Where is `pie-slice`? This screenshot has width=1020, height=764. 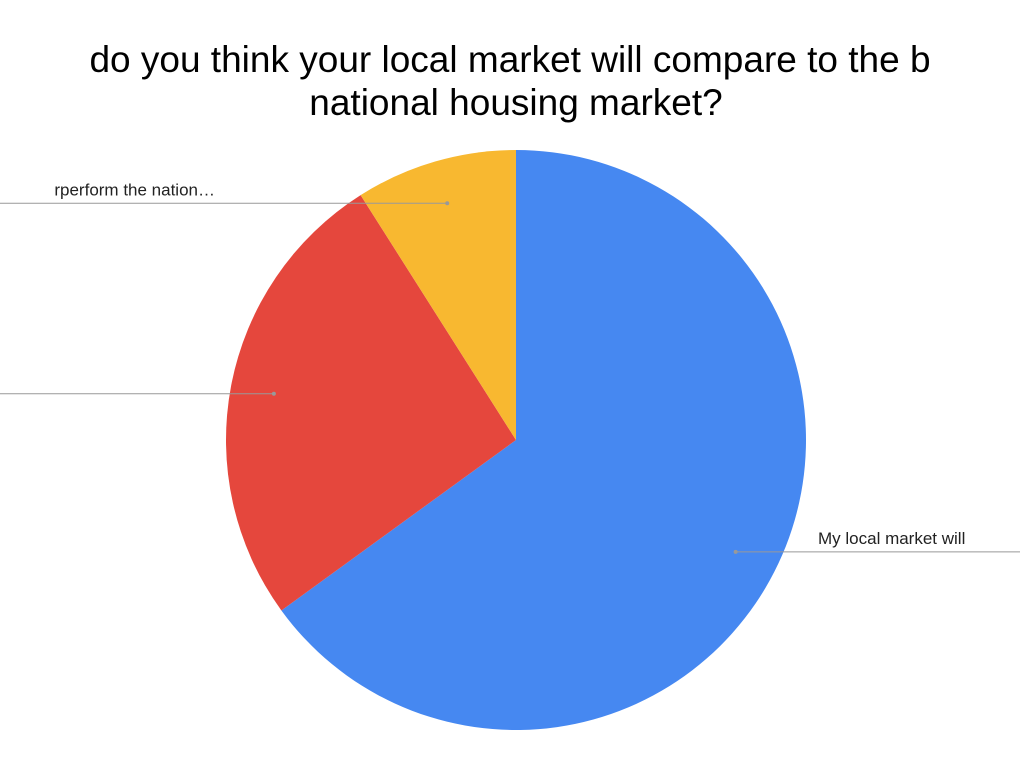 pie-slice is located at coordinates (438, 295).